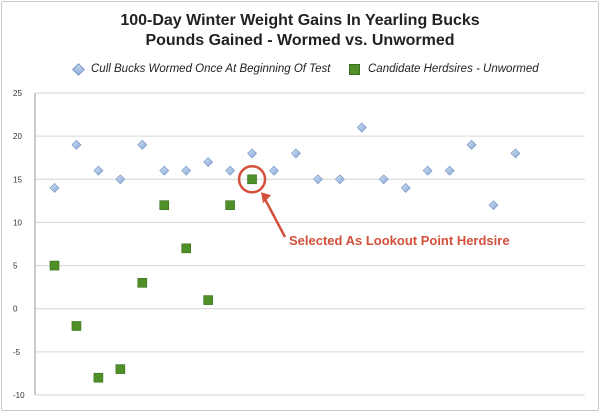  I want to click on y-tick-label: -5, so click(17, 352).